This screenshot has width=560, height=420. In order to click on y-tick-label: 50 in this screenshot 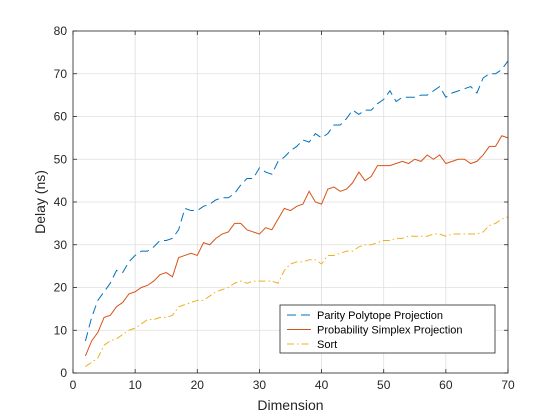, I will do `click(61, 159)`.